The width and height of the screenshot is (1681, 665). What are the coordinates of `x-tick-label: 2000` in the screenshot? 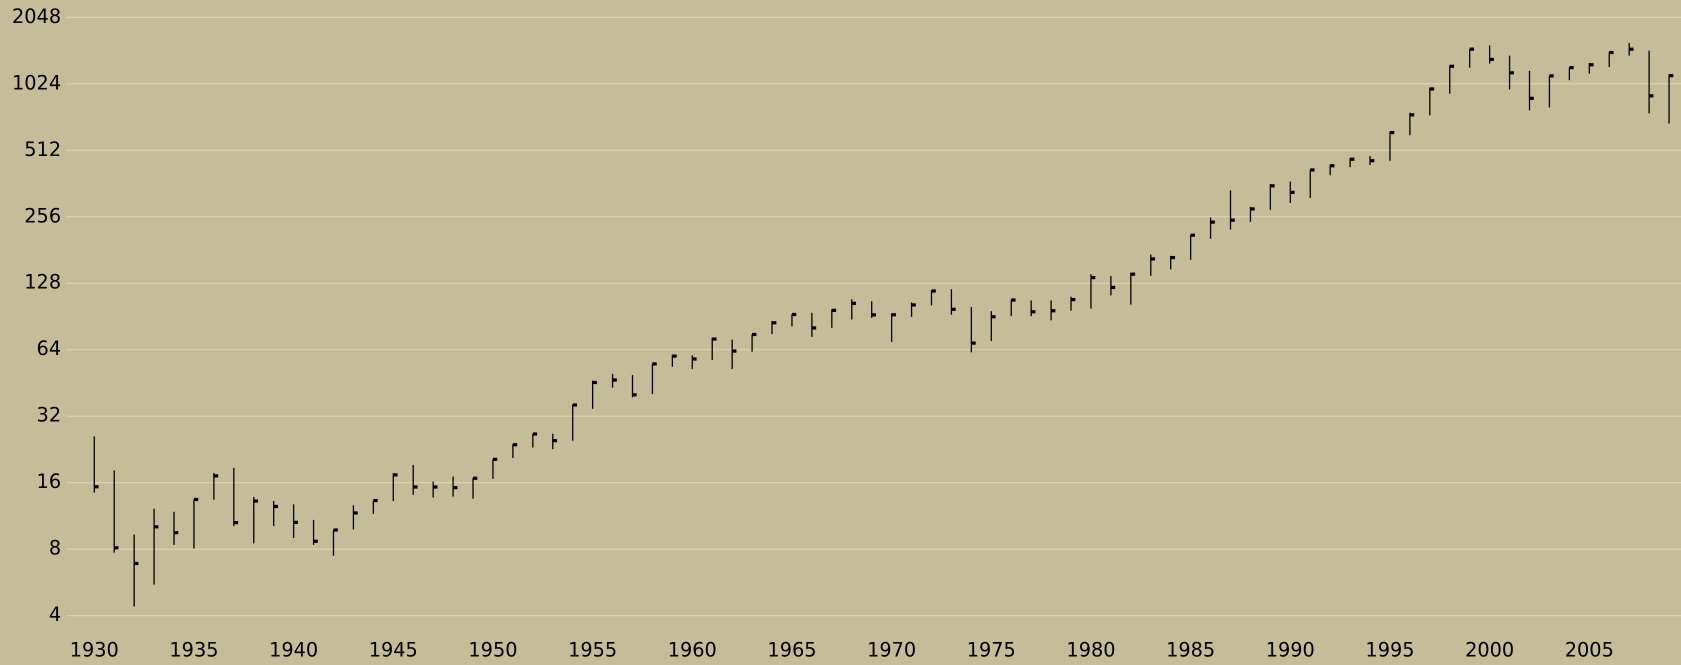 It's located at (1489, 649).